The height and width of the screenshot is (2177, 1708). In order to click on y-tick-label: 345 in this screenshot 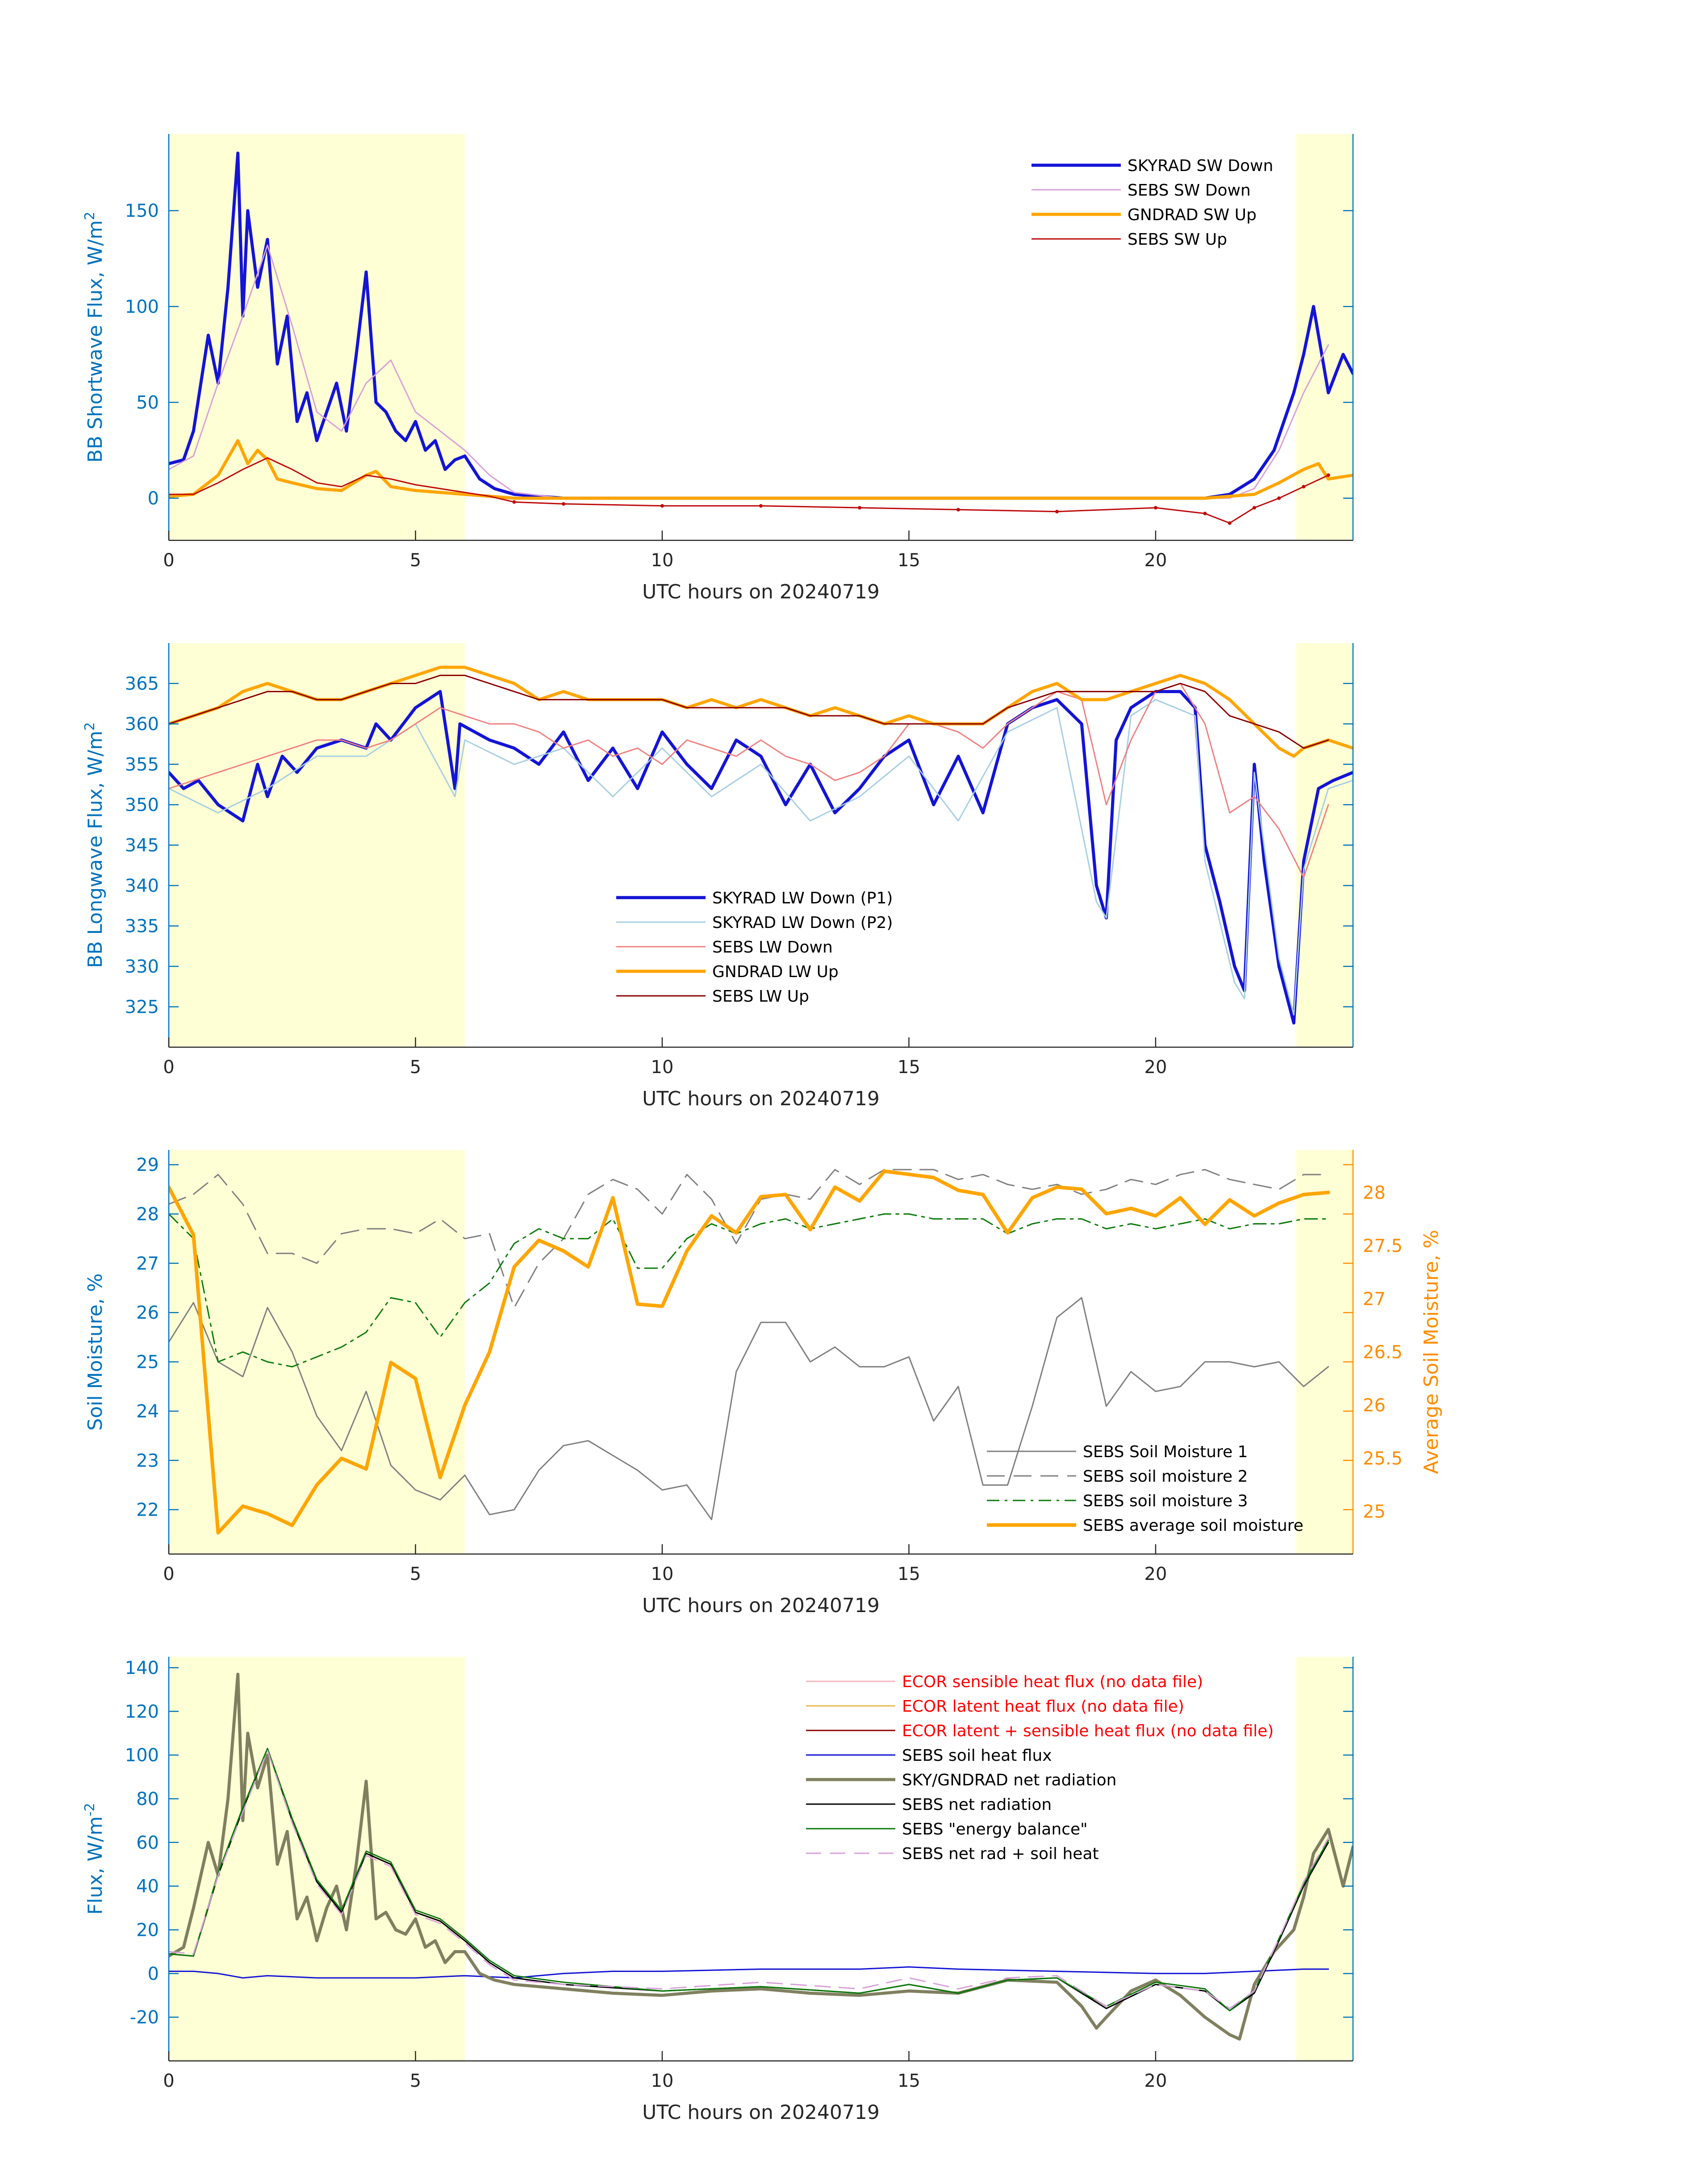, I will do `click(142, 846)`.